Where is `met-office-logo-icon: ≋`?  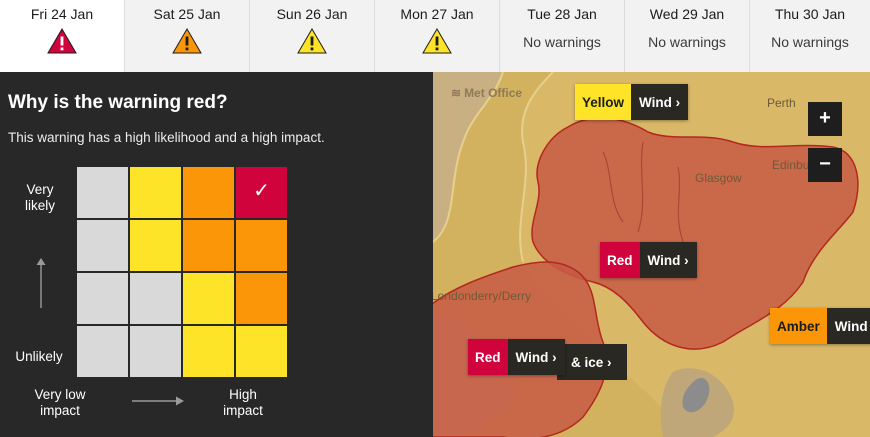
met-office-logo-icon: ≋ is located at coordinates (456, 93).